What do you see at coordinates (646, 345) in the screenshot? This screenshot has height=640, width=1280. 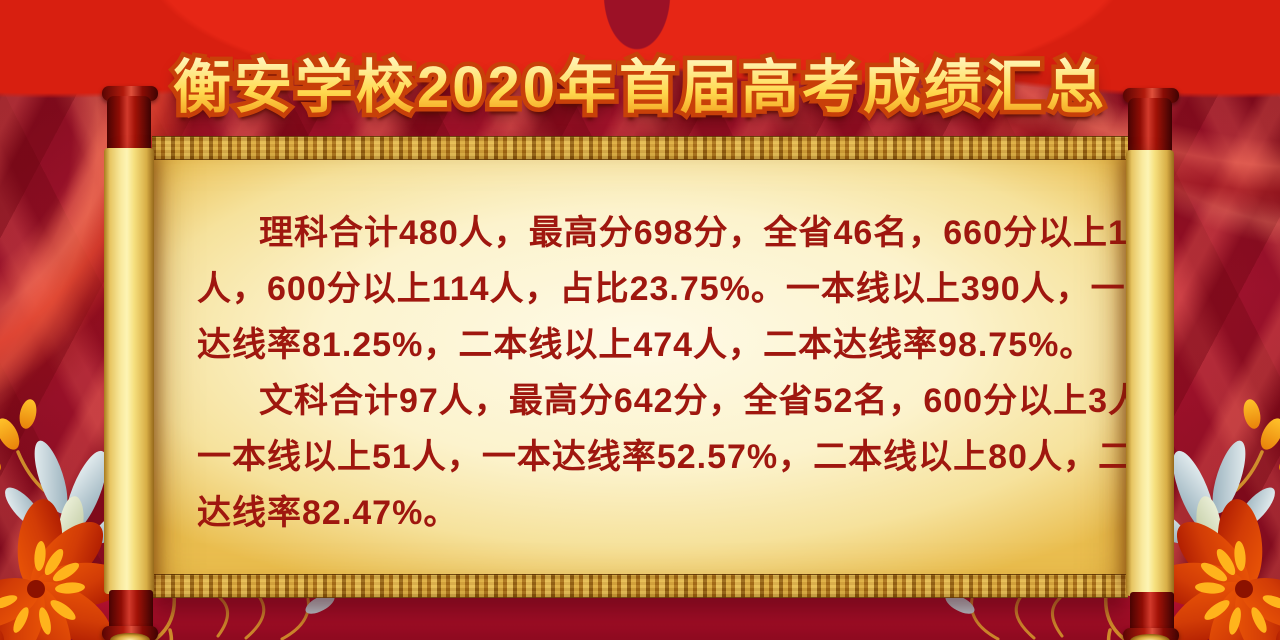 I see `text-line: 达线率81.25%，二本线以上474人，二本达线率98.75%。` at bounding box center [646, 345].